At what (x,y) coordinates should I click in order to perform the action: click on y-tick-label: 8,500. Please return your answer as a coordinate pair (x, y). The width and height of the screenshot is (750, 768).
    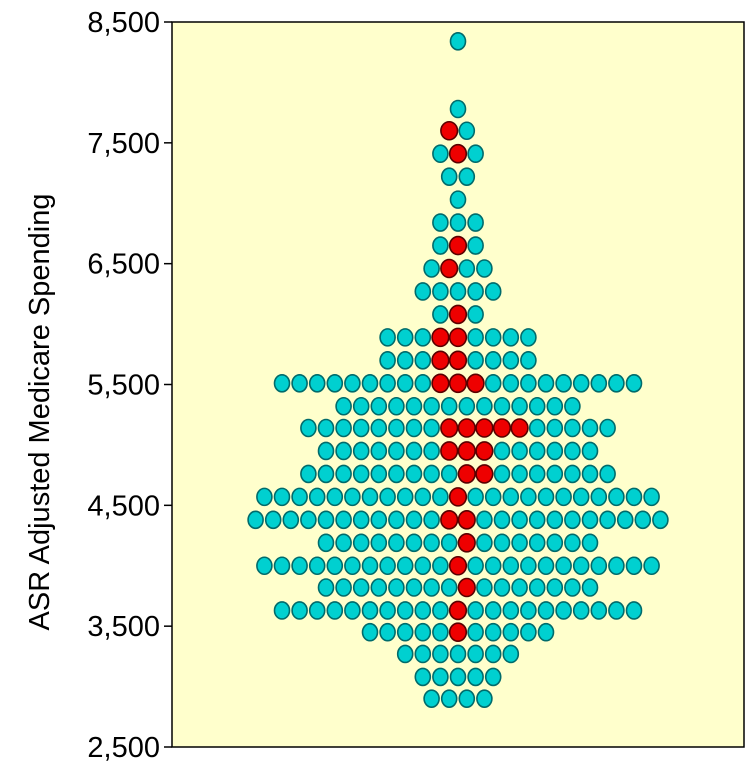
    Looking at the image, I should click on (123, 23).